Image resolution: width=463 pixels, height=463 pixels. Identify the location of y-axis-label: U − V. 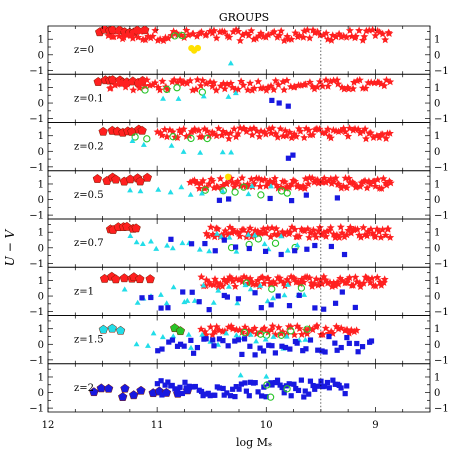
(10, 247).